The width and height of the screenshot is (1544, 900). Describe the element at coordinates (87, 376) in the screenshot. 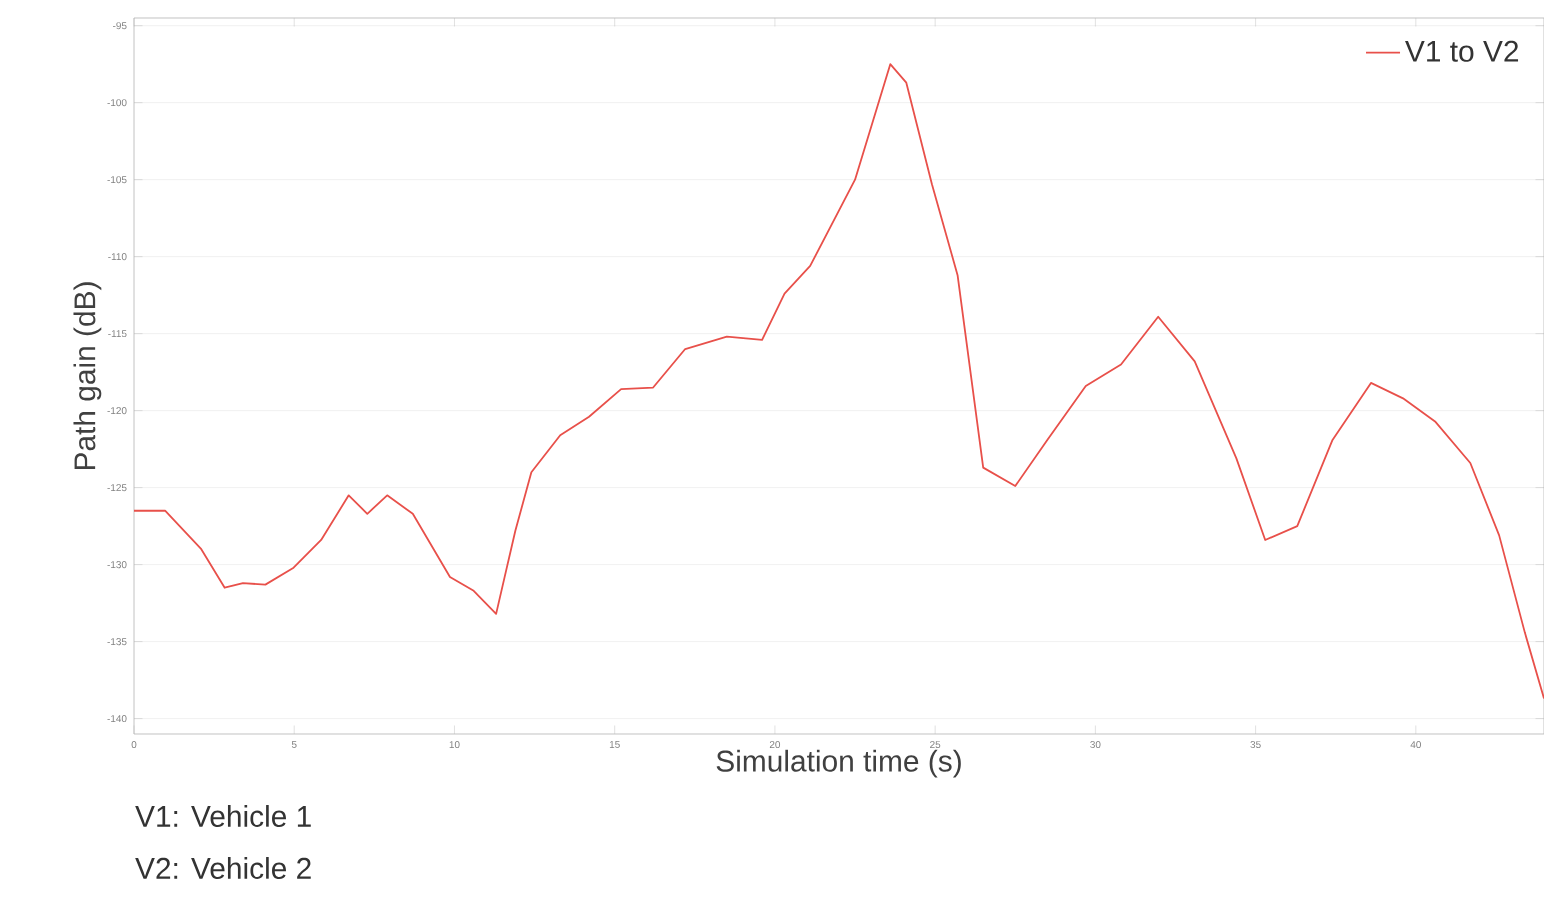

I see `y-axis-title: Path gain (dB)` at that location.